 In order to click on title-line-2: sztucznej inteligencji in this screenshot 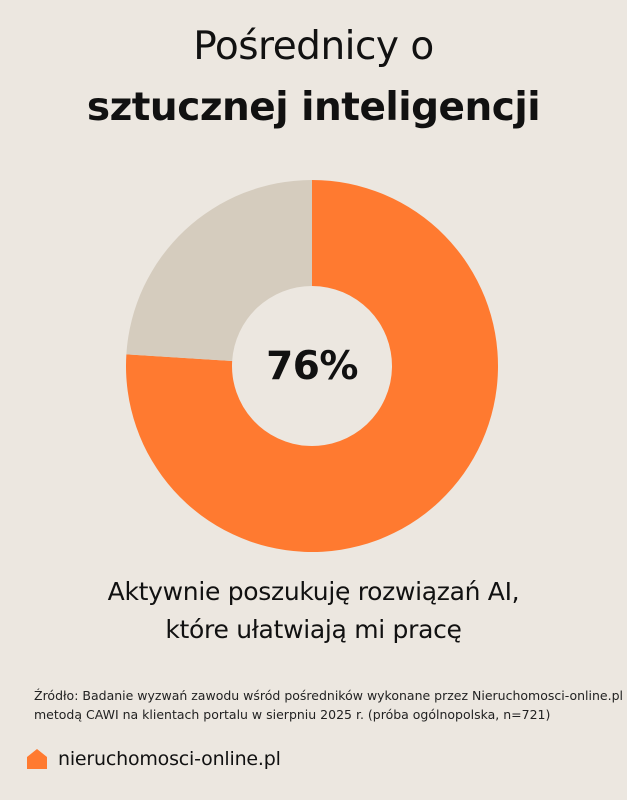, I will do `click(313, 107)`.